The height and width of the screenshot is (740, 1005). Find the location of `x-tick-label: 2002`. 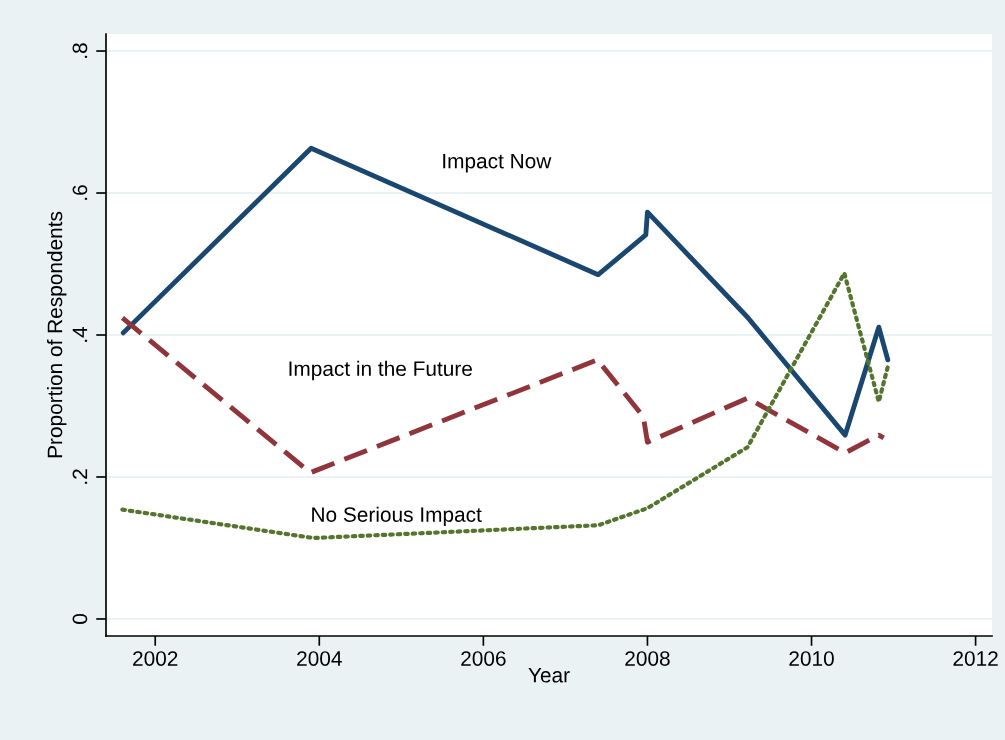

x-tick-label: 2002 is located at coordinates (155, 658).